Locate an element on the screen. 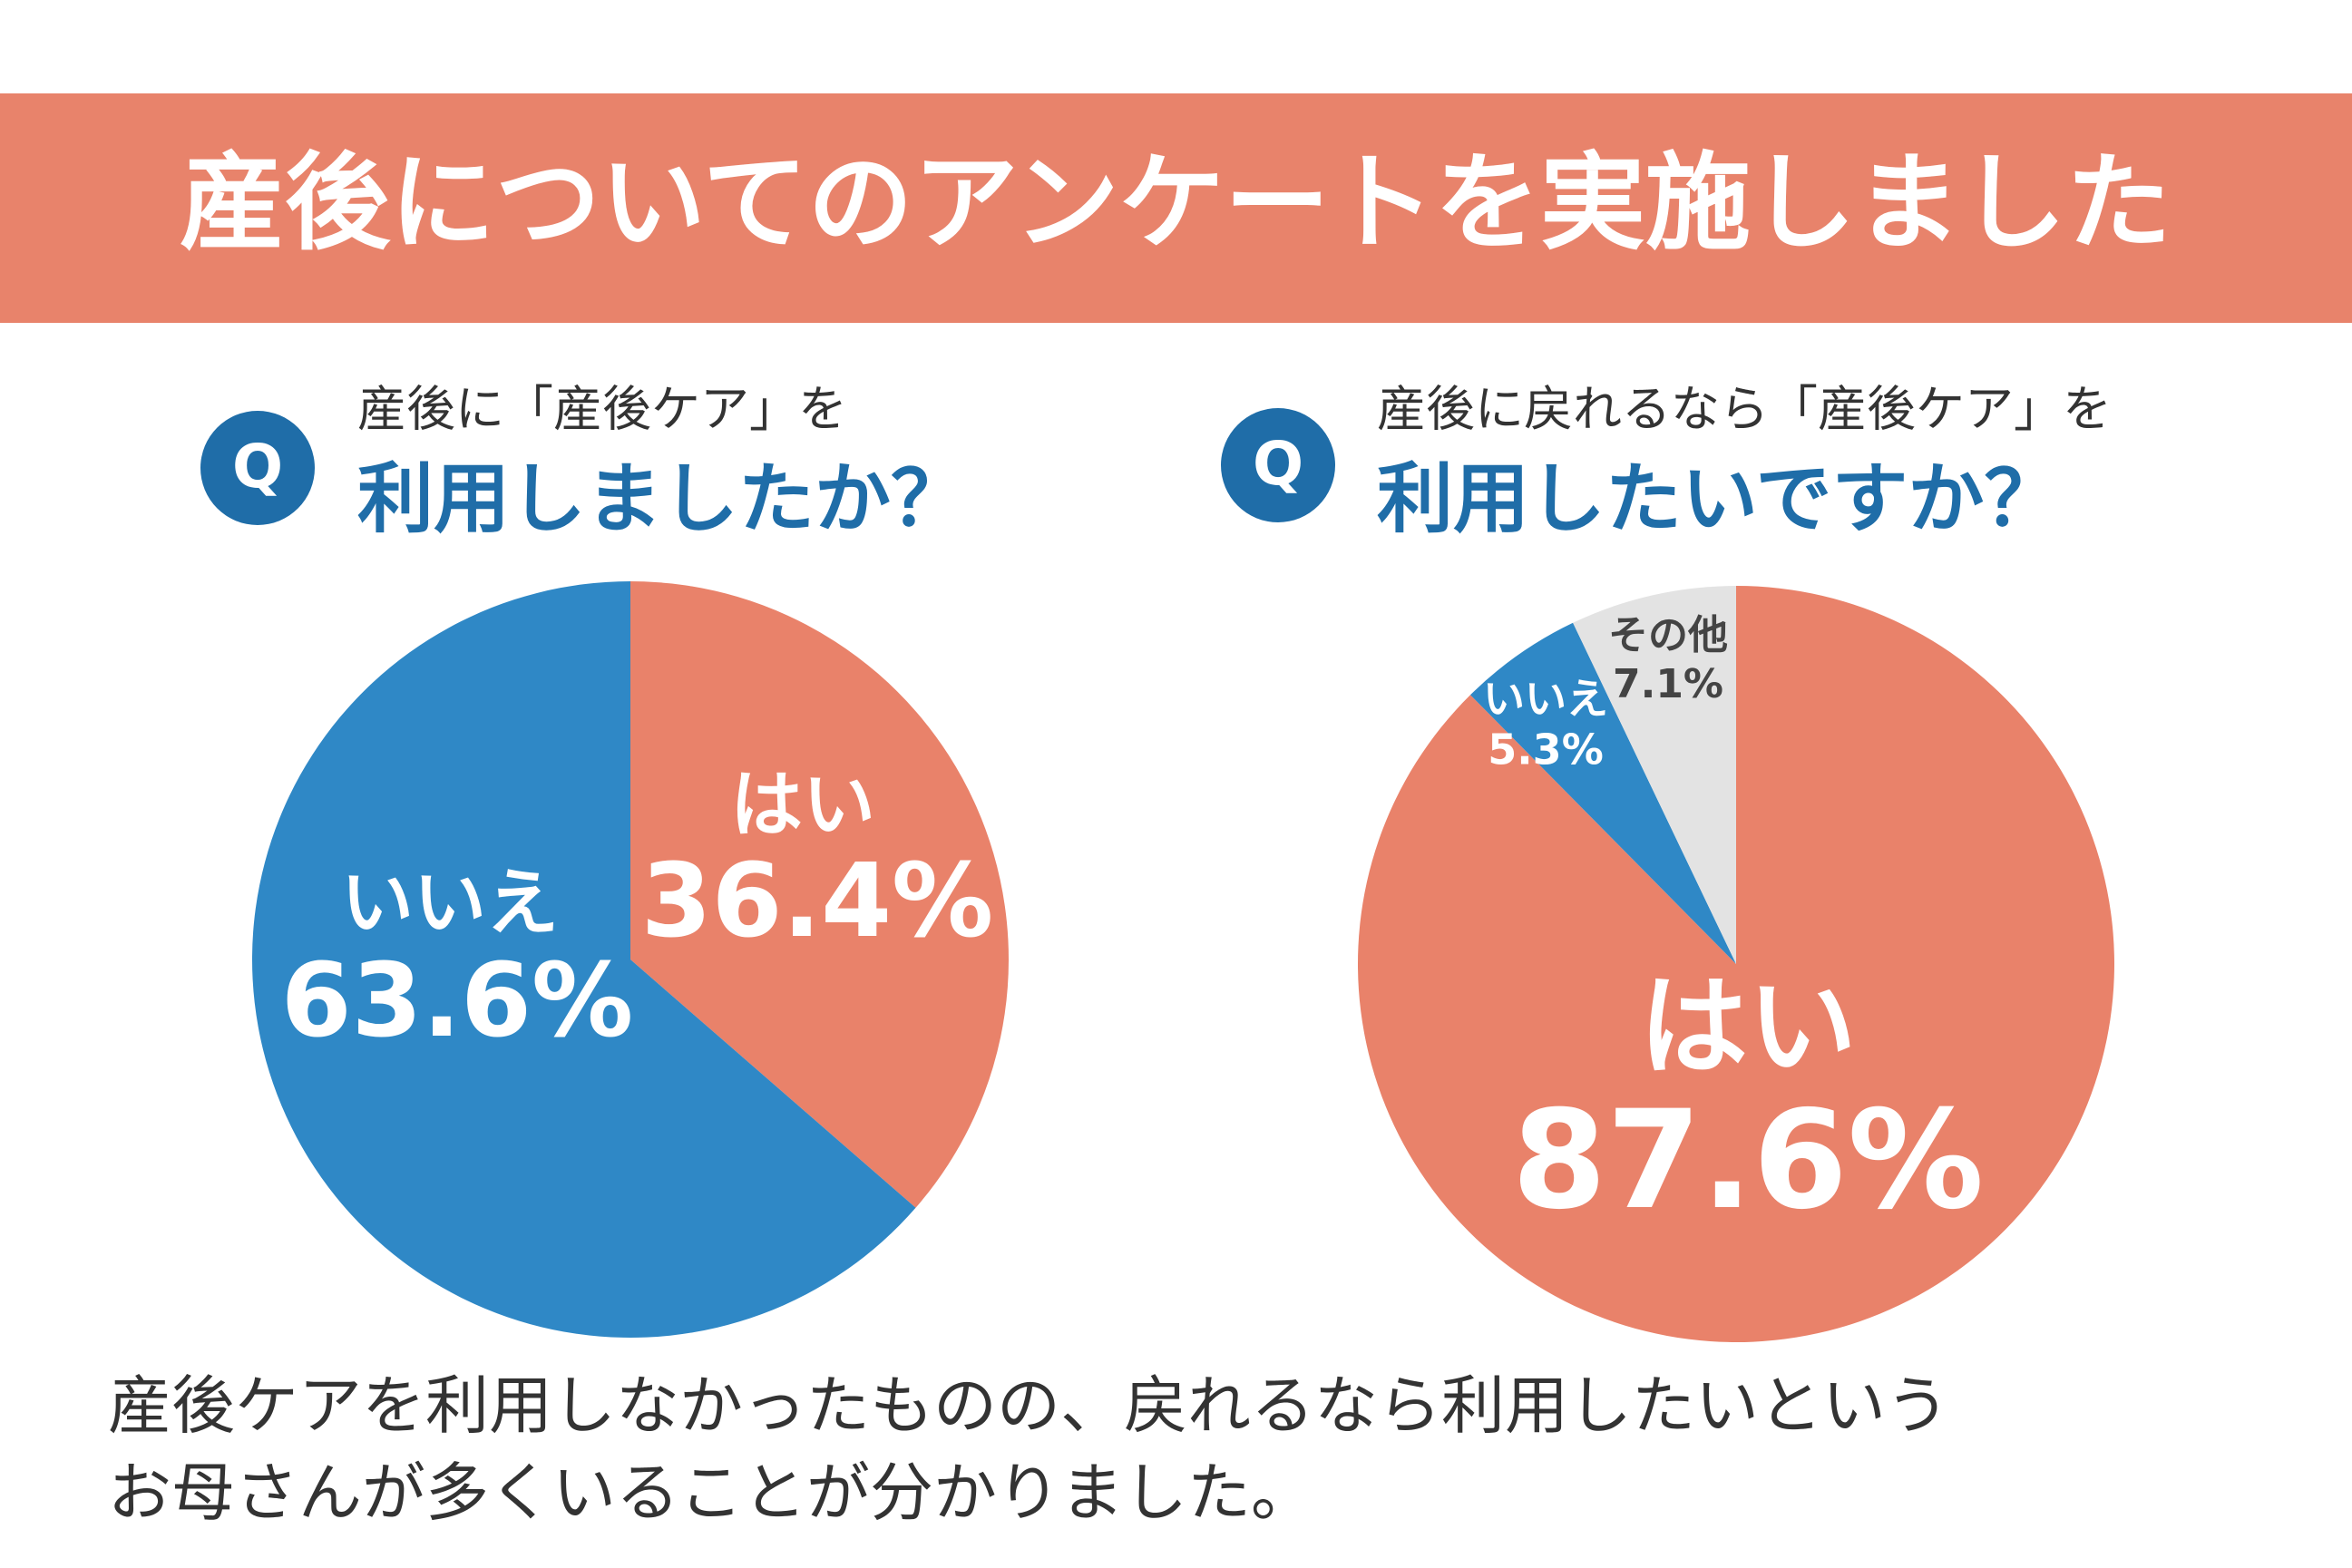 The image size is (2352, 1568). slice-value-label: 36.4% is located at coordinates (818, 901).